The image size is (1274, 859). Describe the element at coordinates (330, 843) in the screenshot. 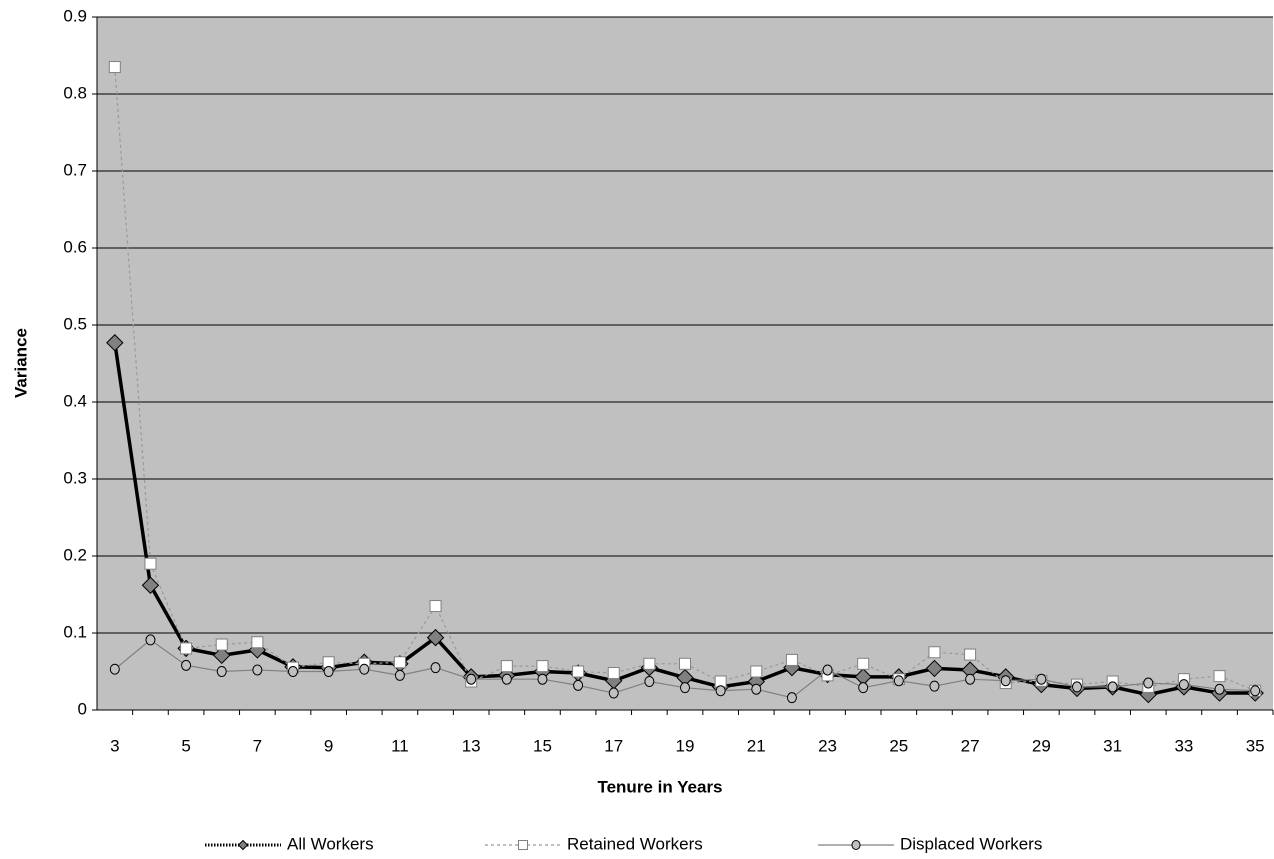

I see `legend-label: All Workers` at that location.